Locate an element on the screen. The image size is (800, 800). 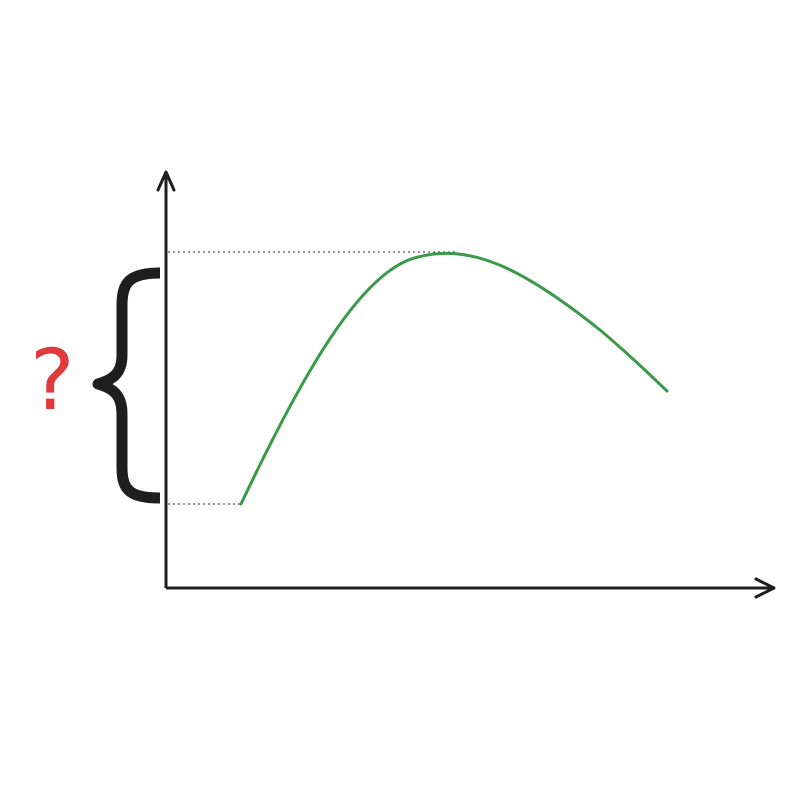
y-axis-arrow-icon is located at coordinates (166, 181).